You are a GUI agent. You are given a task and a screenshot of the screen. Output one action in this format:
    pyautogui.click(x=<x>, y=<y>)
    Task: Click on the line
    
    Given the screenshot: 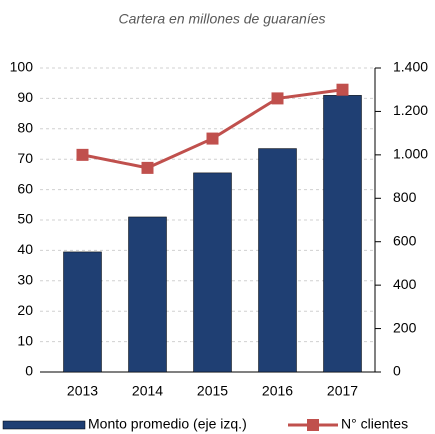 What is the action you would take?
    pyautogui.click(x=212, y=129)
    